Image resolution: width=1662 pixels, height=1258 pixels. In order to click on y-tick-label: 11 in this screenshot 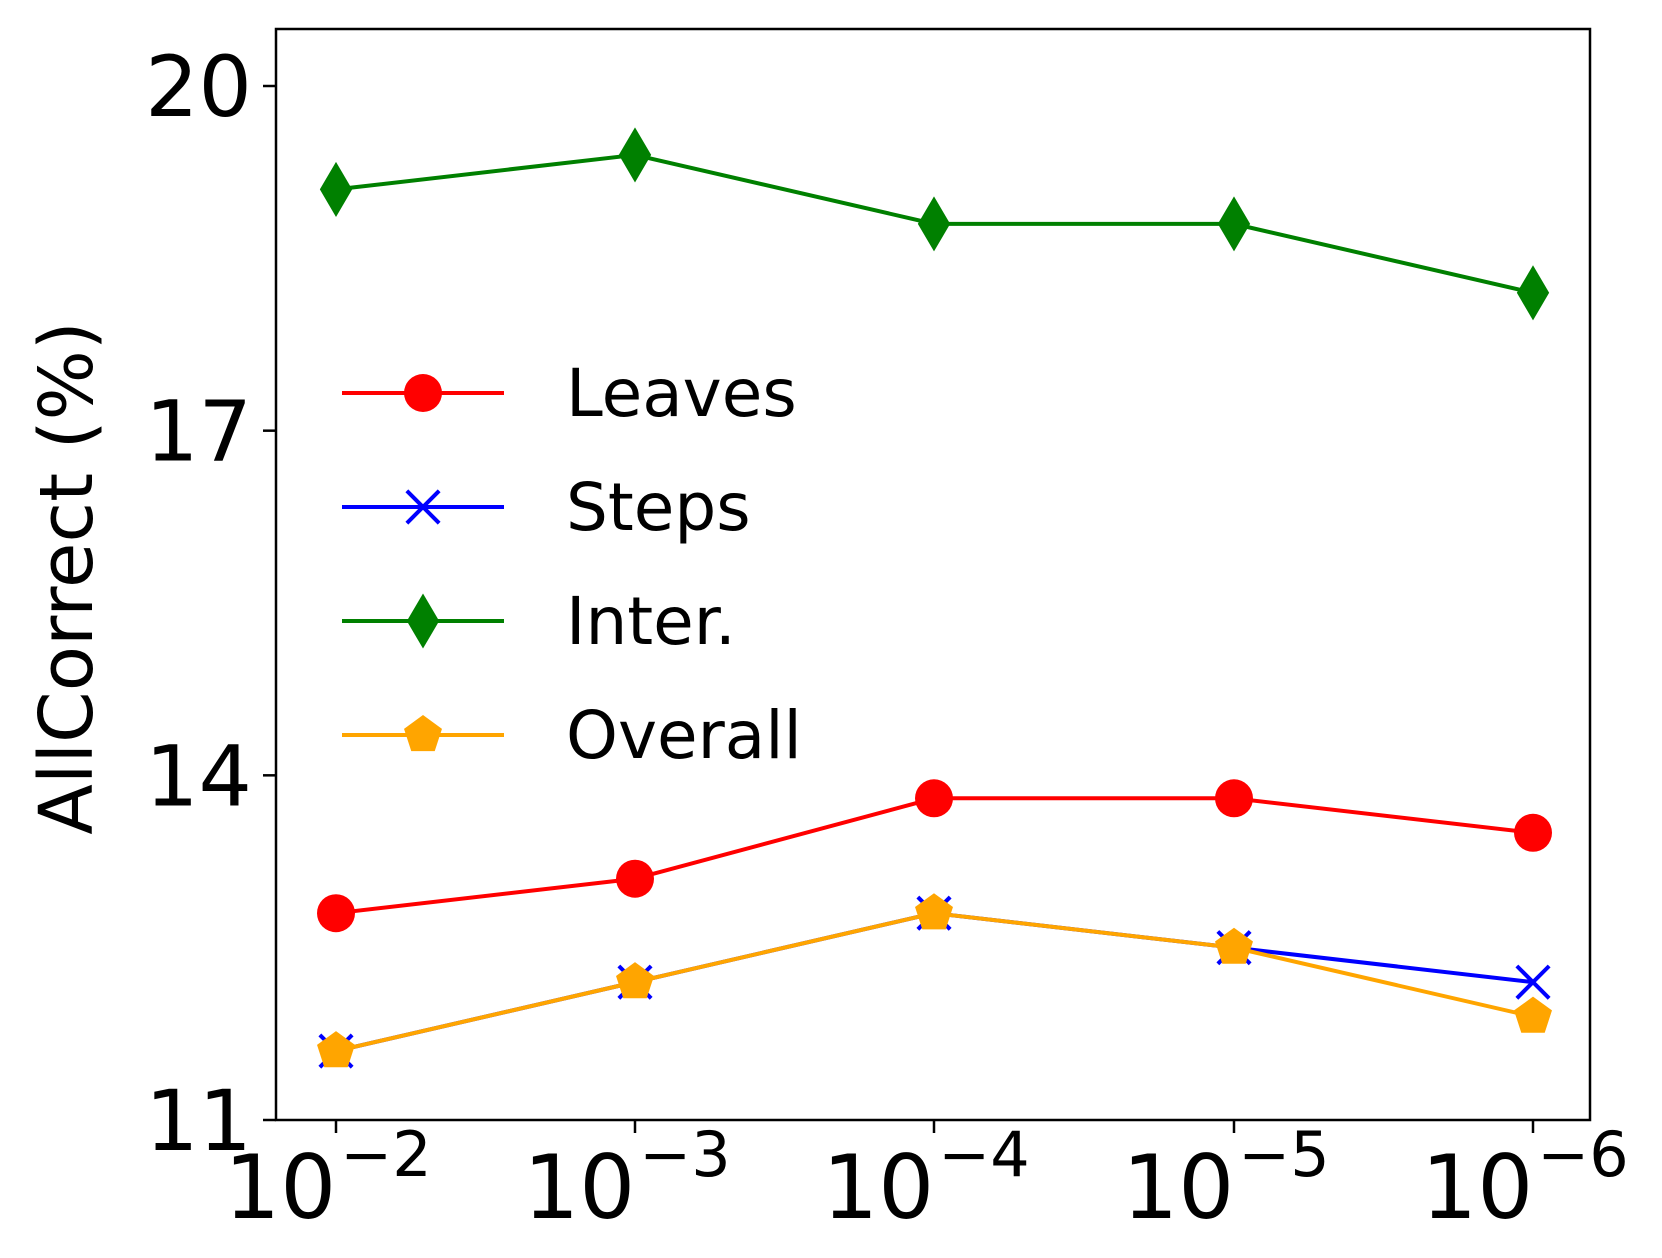, I will do `click(198, 1121)`.